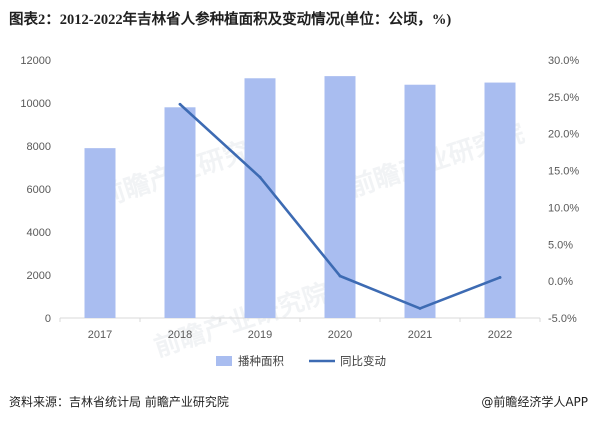  Describe the element at coordinates (500, 277) in the screenshot. I see `line-point-2022` at that location.